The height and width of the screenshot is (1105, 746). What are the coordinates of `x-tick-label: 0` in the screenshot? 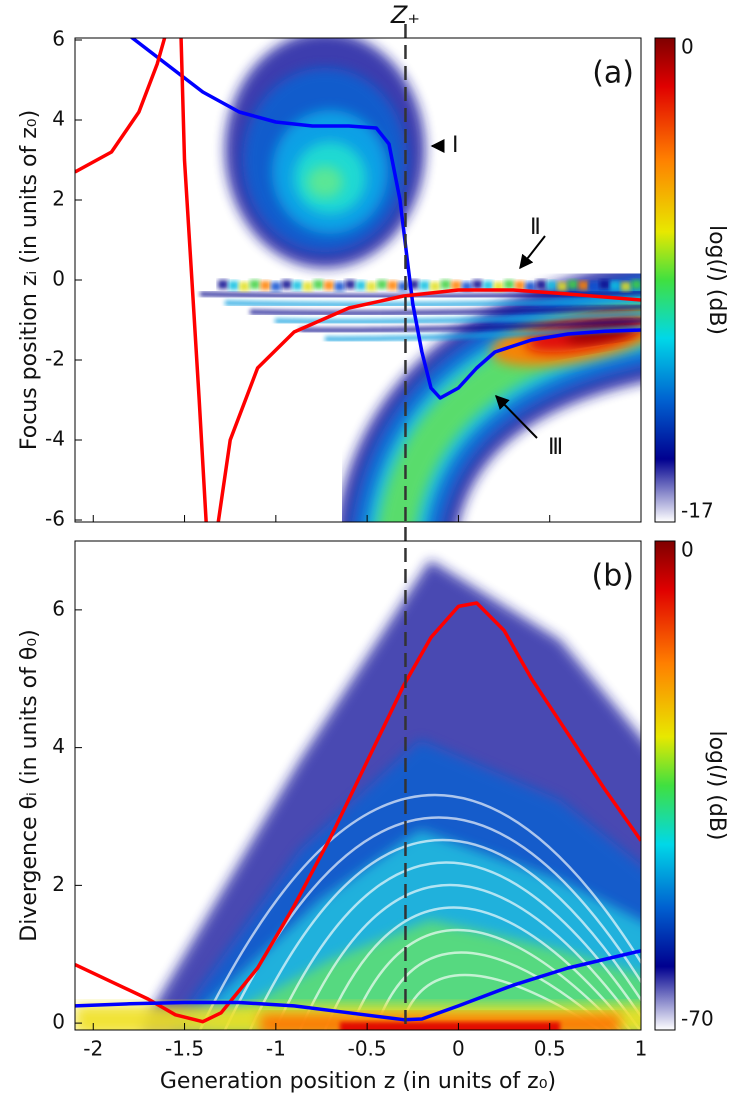 It's located at (458, 1049).